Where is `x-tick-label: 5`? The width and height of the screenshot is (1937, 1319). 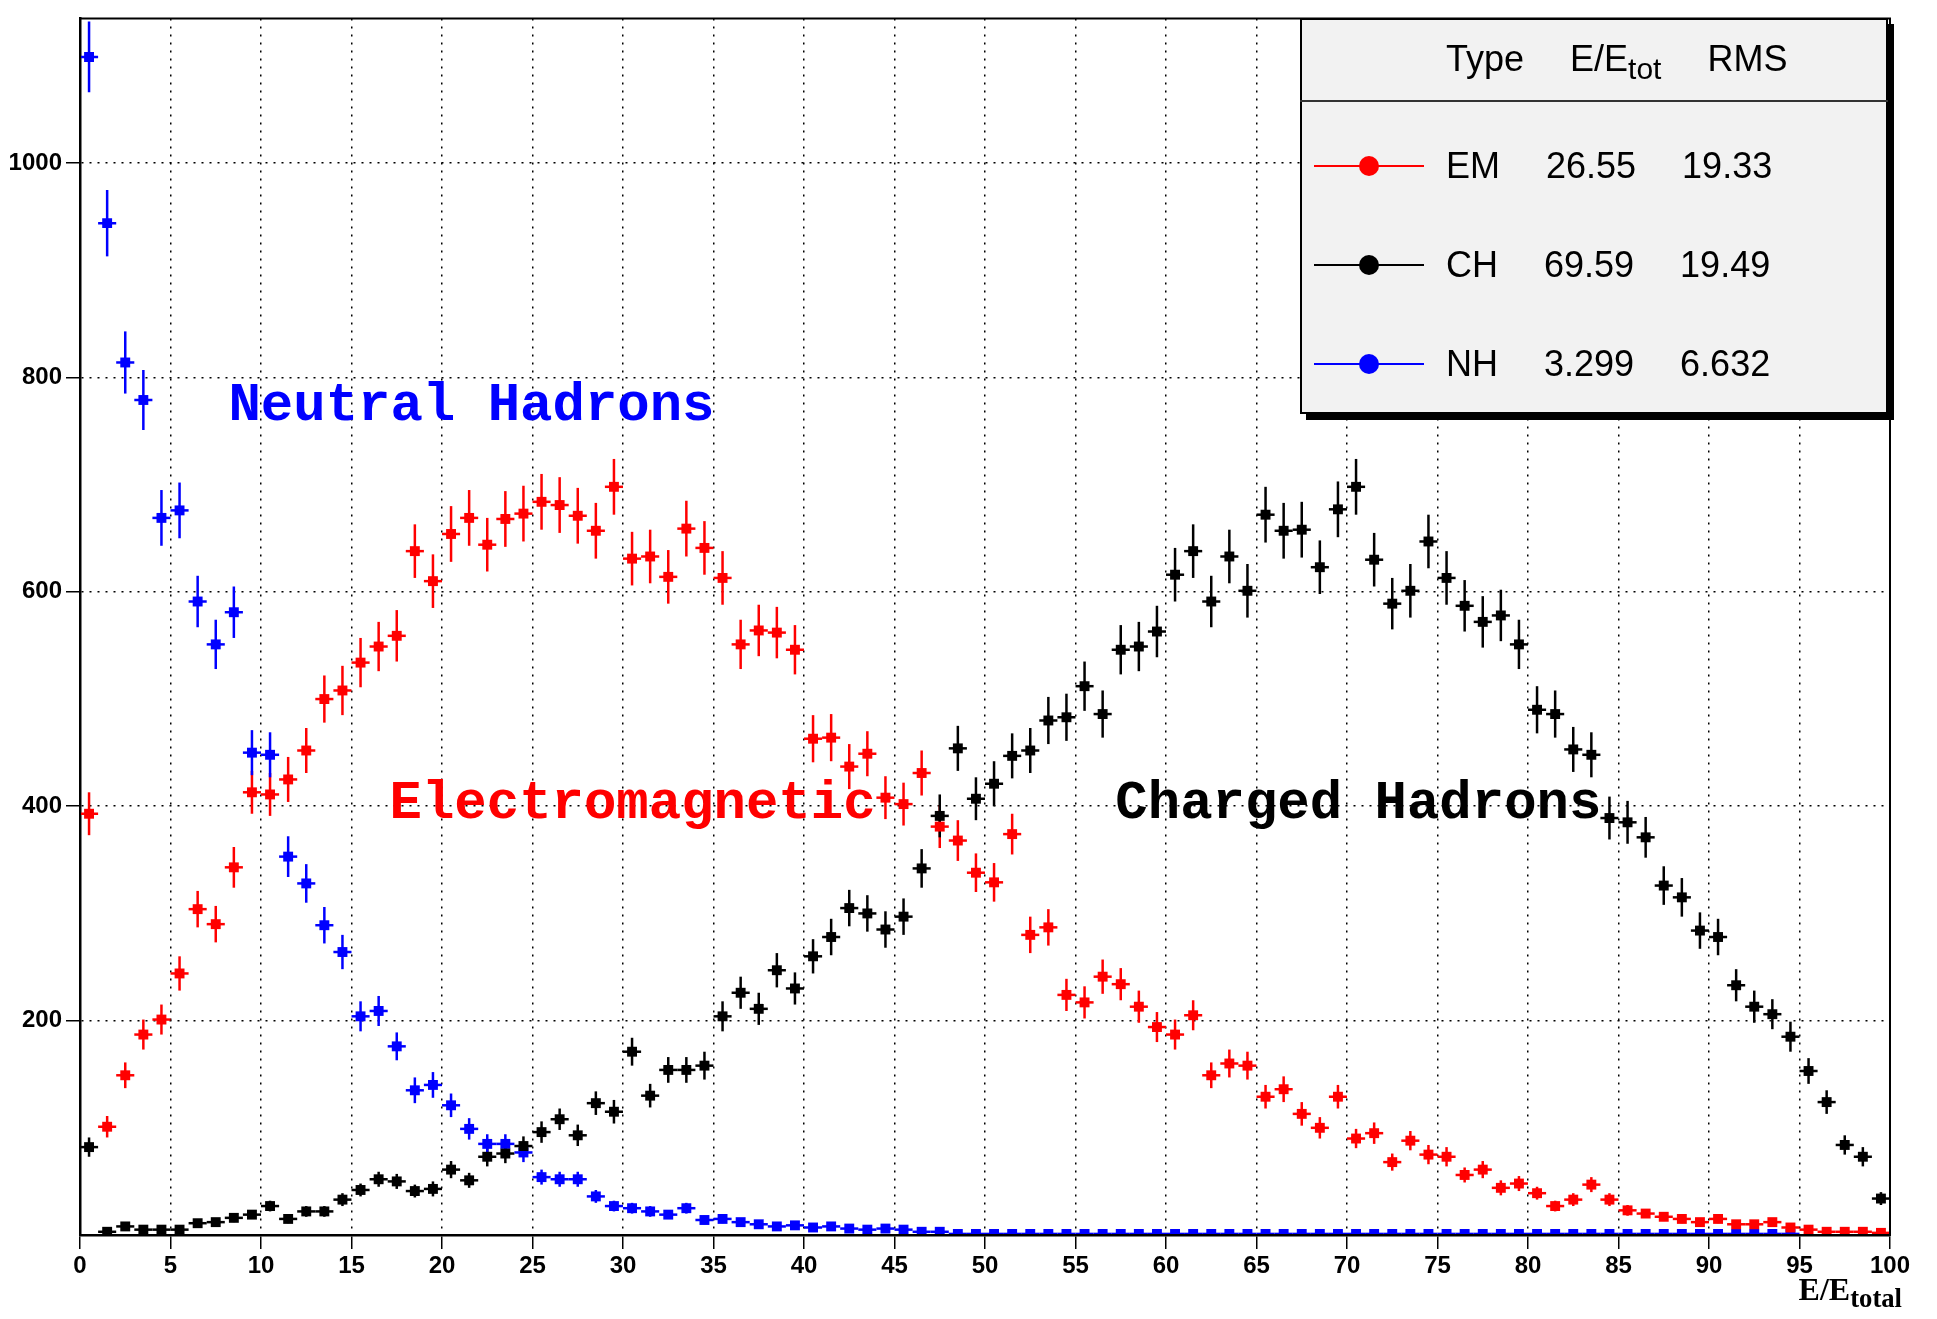
x-tick-label: 5 is located at coordinates (170, 1265).